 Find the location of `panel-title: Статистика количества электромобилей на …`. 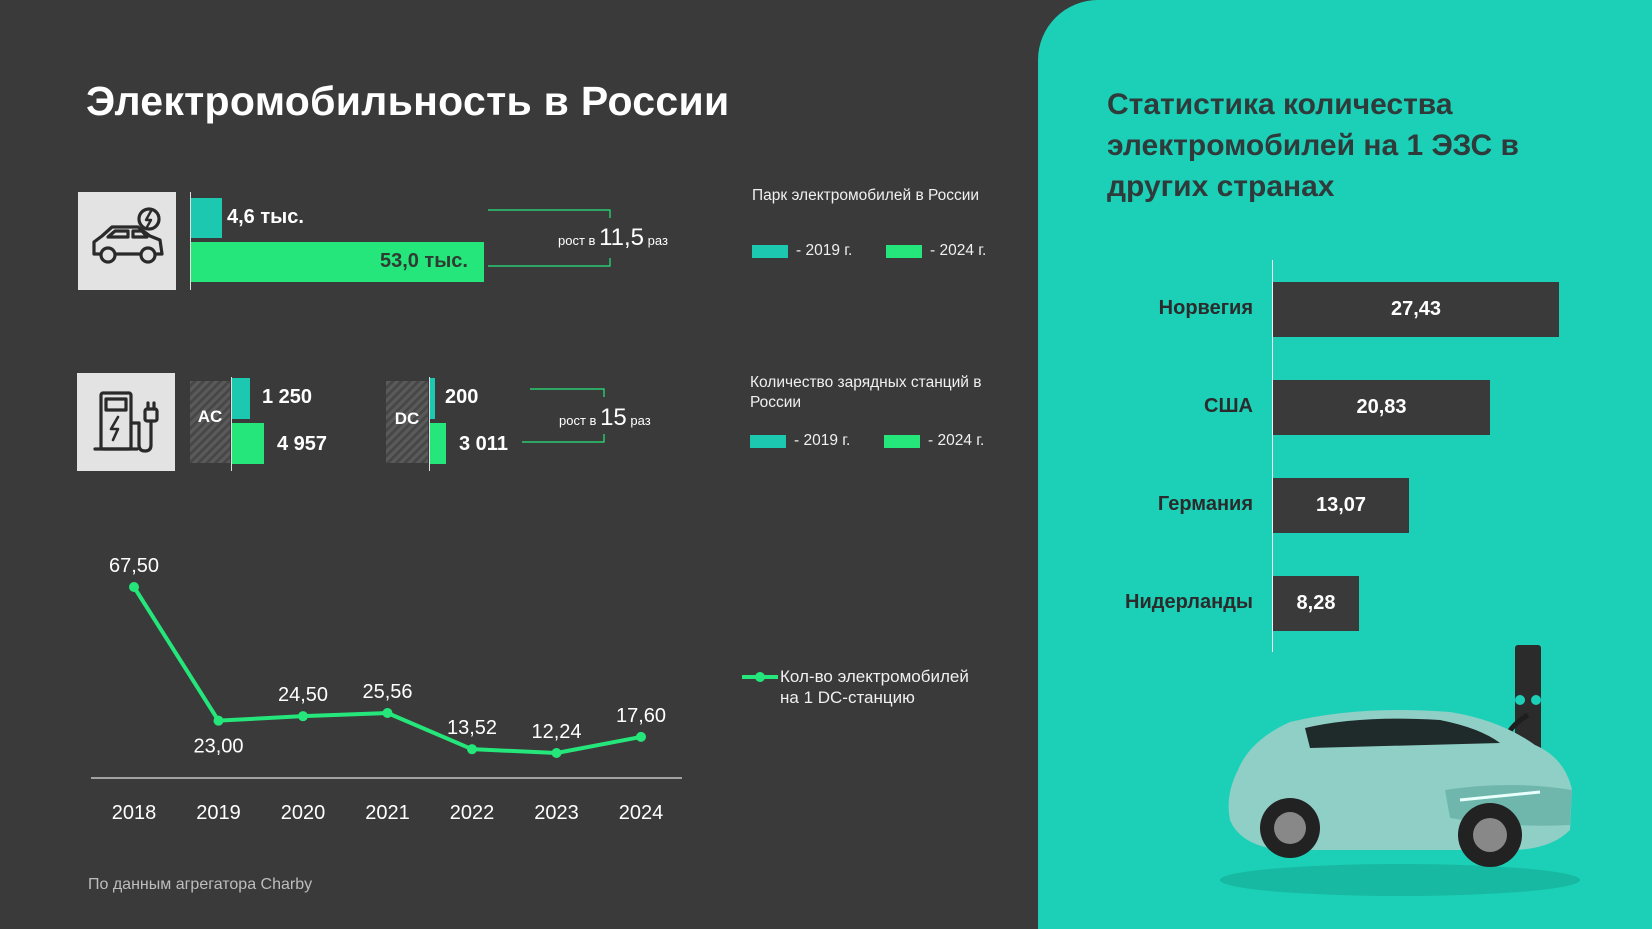

panel-title: Статистика количества электромобилей на … is located at coordinates (1313, 145).